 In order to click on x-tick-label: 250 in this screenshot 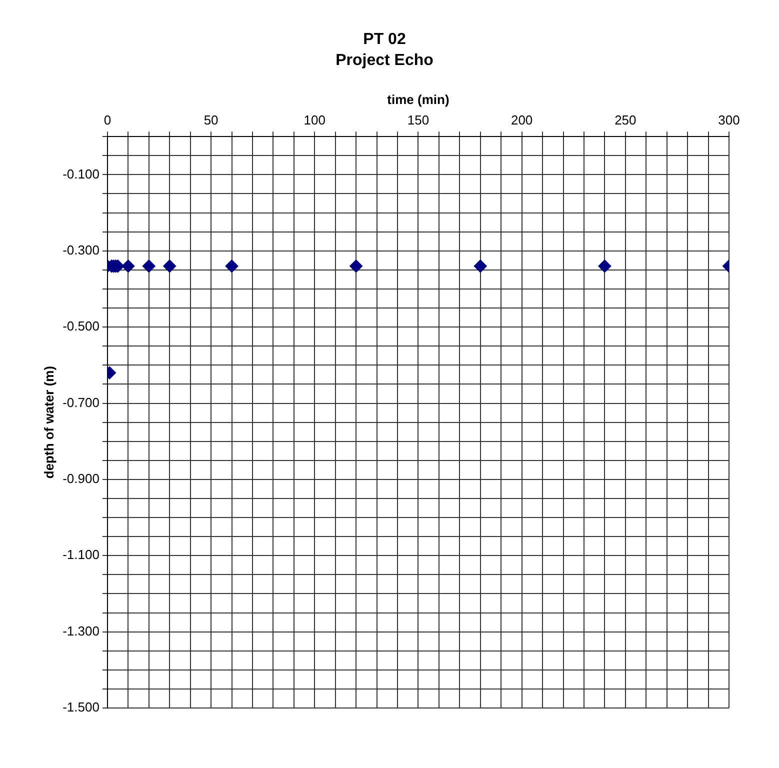, I will do `click(625, 120)`.